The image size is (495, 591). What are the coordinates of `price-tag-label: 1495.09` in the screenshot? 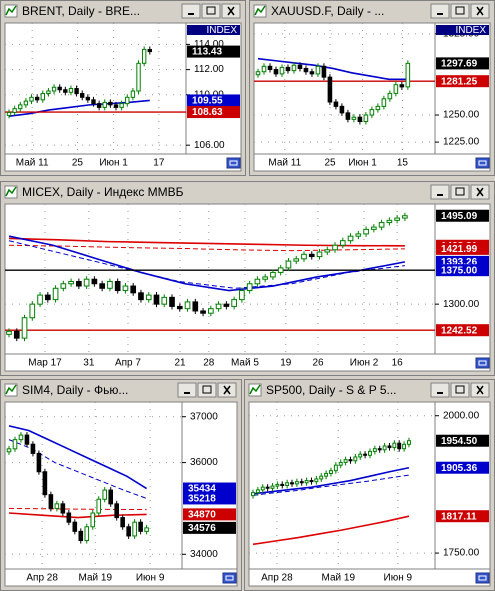 It's located at (459, 216).